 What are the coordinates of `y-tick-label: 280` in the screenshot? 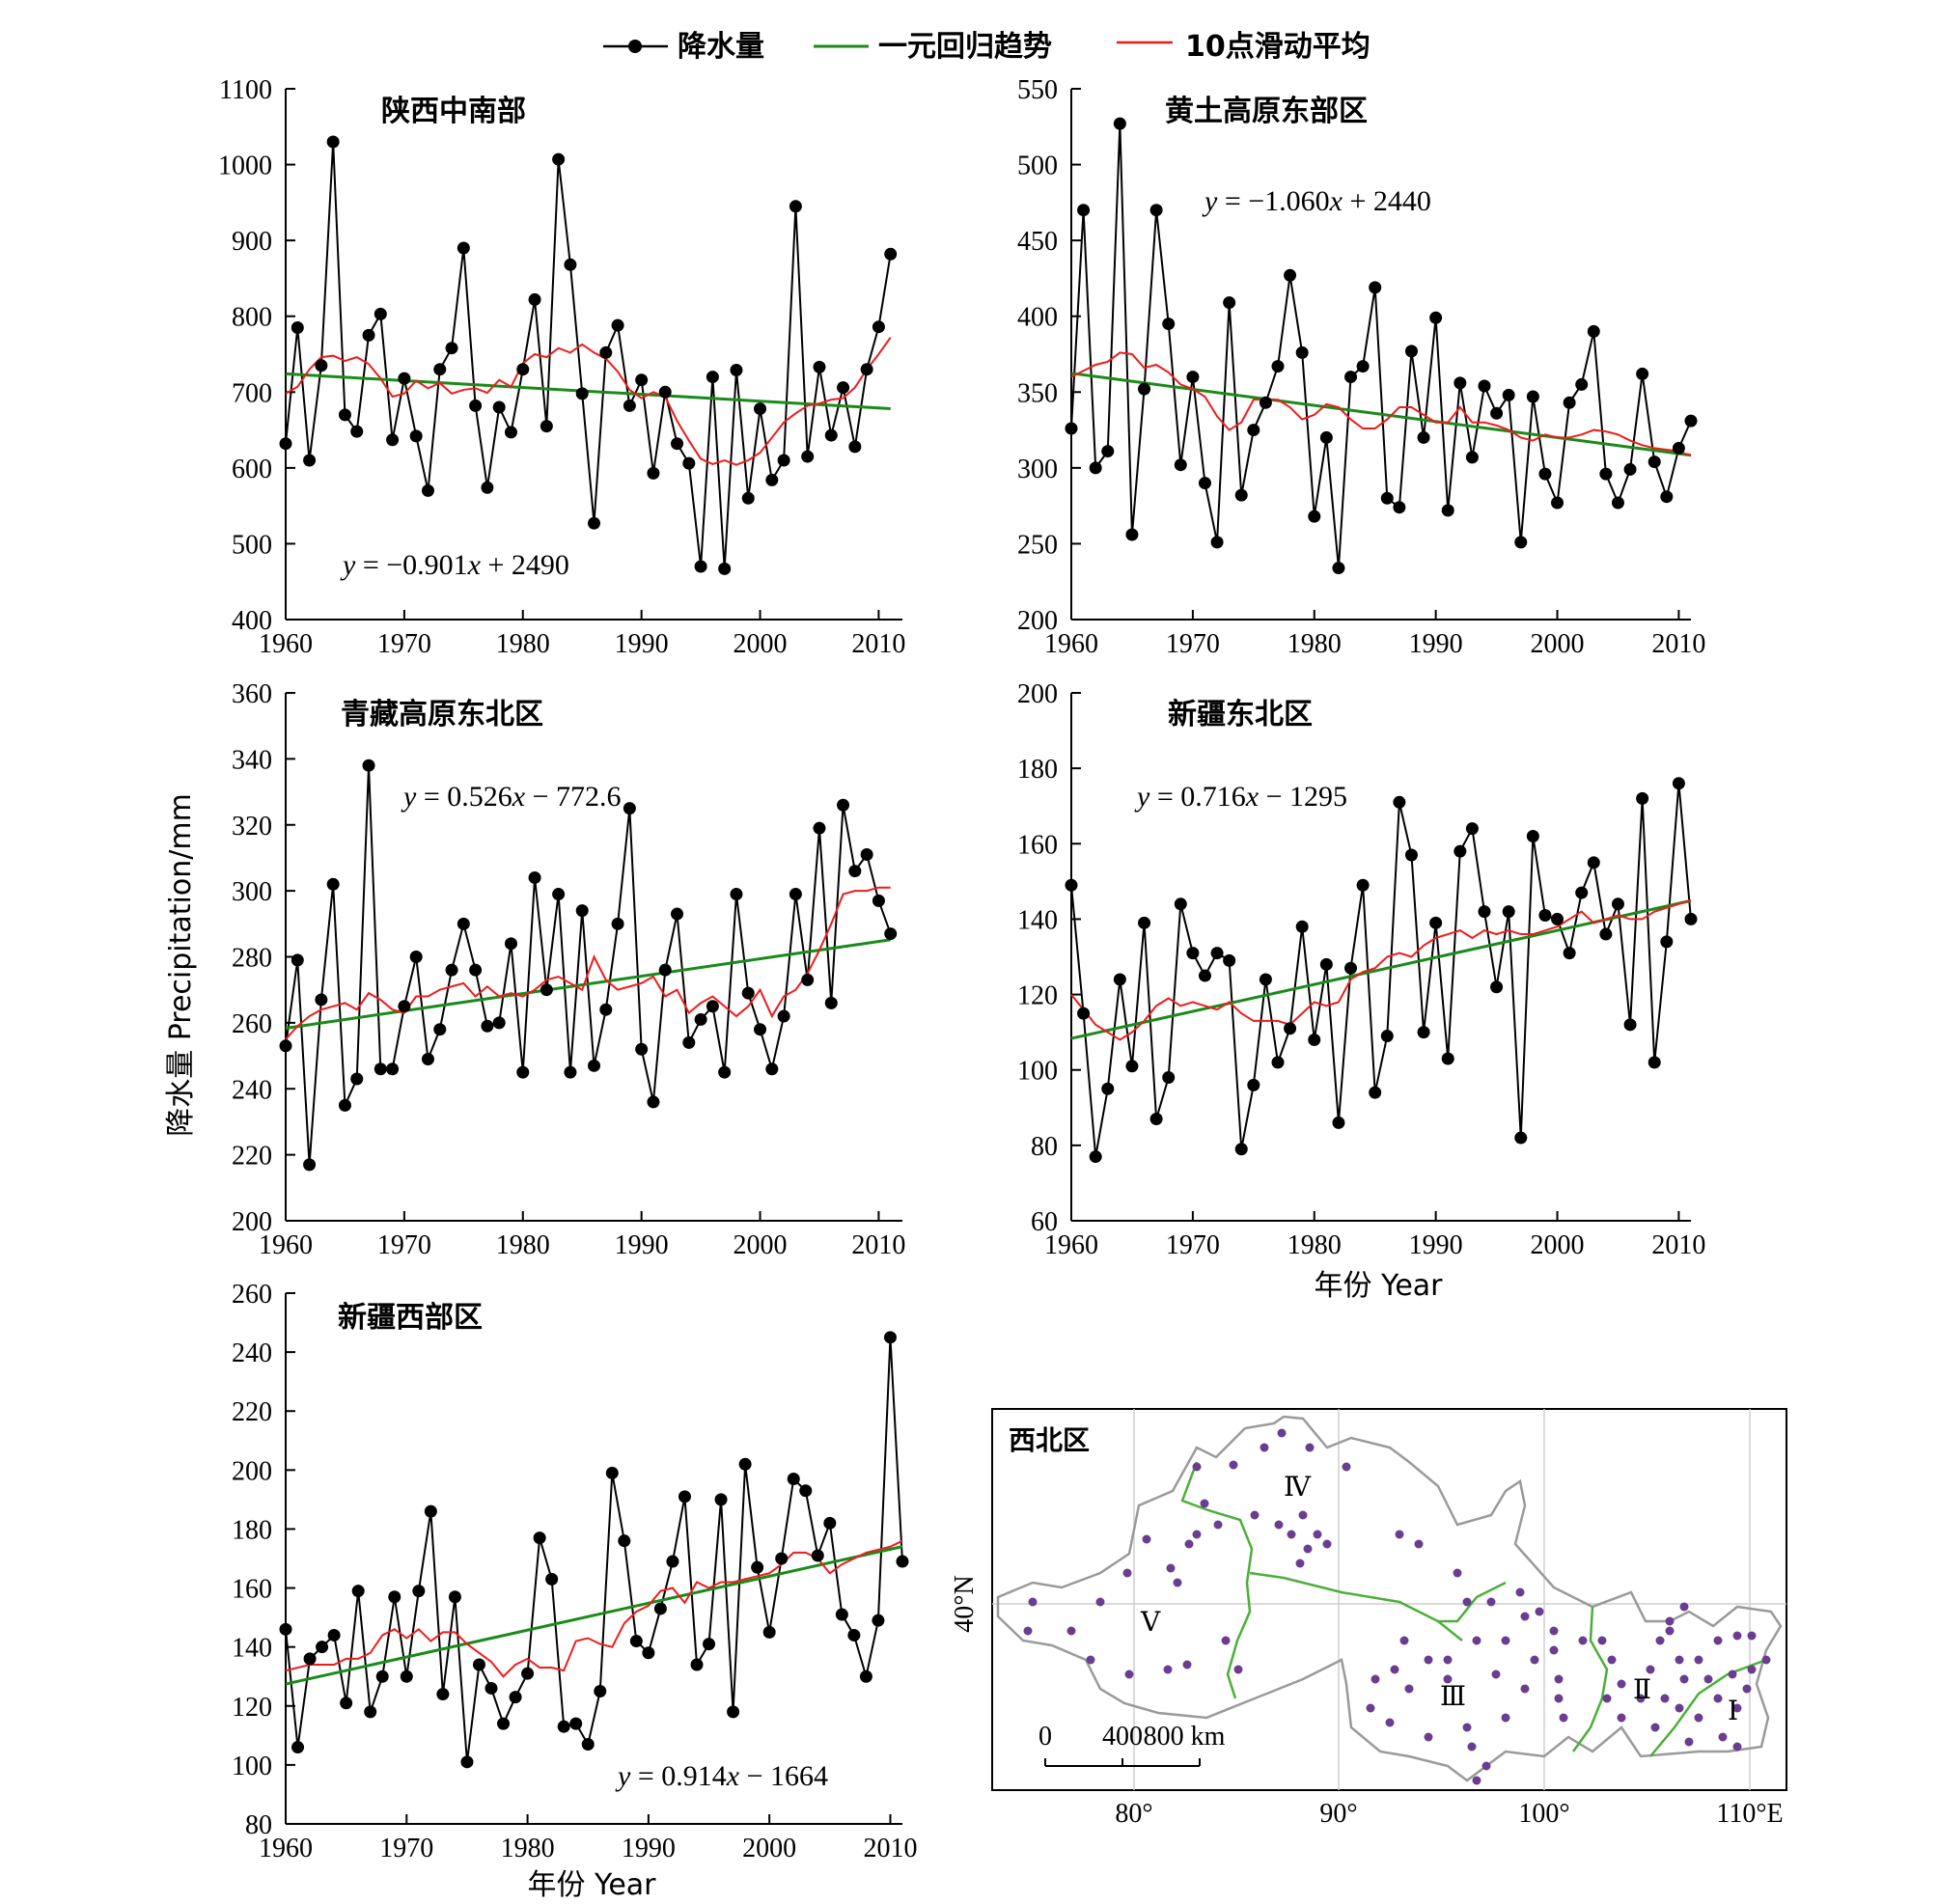 It's located at (252, 959).